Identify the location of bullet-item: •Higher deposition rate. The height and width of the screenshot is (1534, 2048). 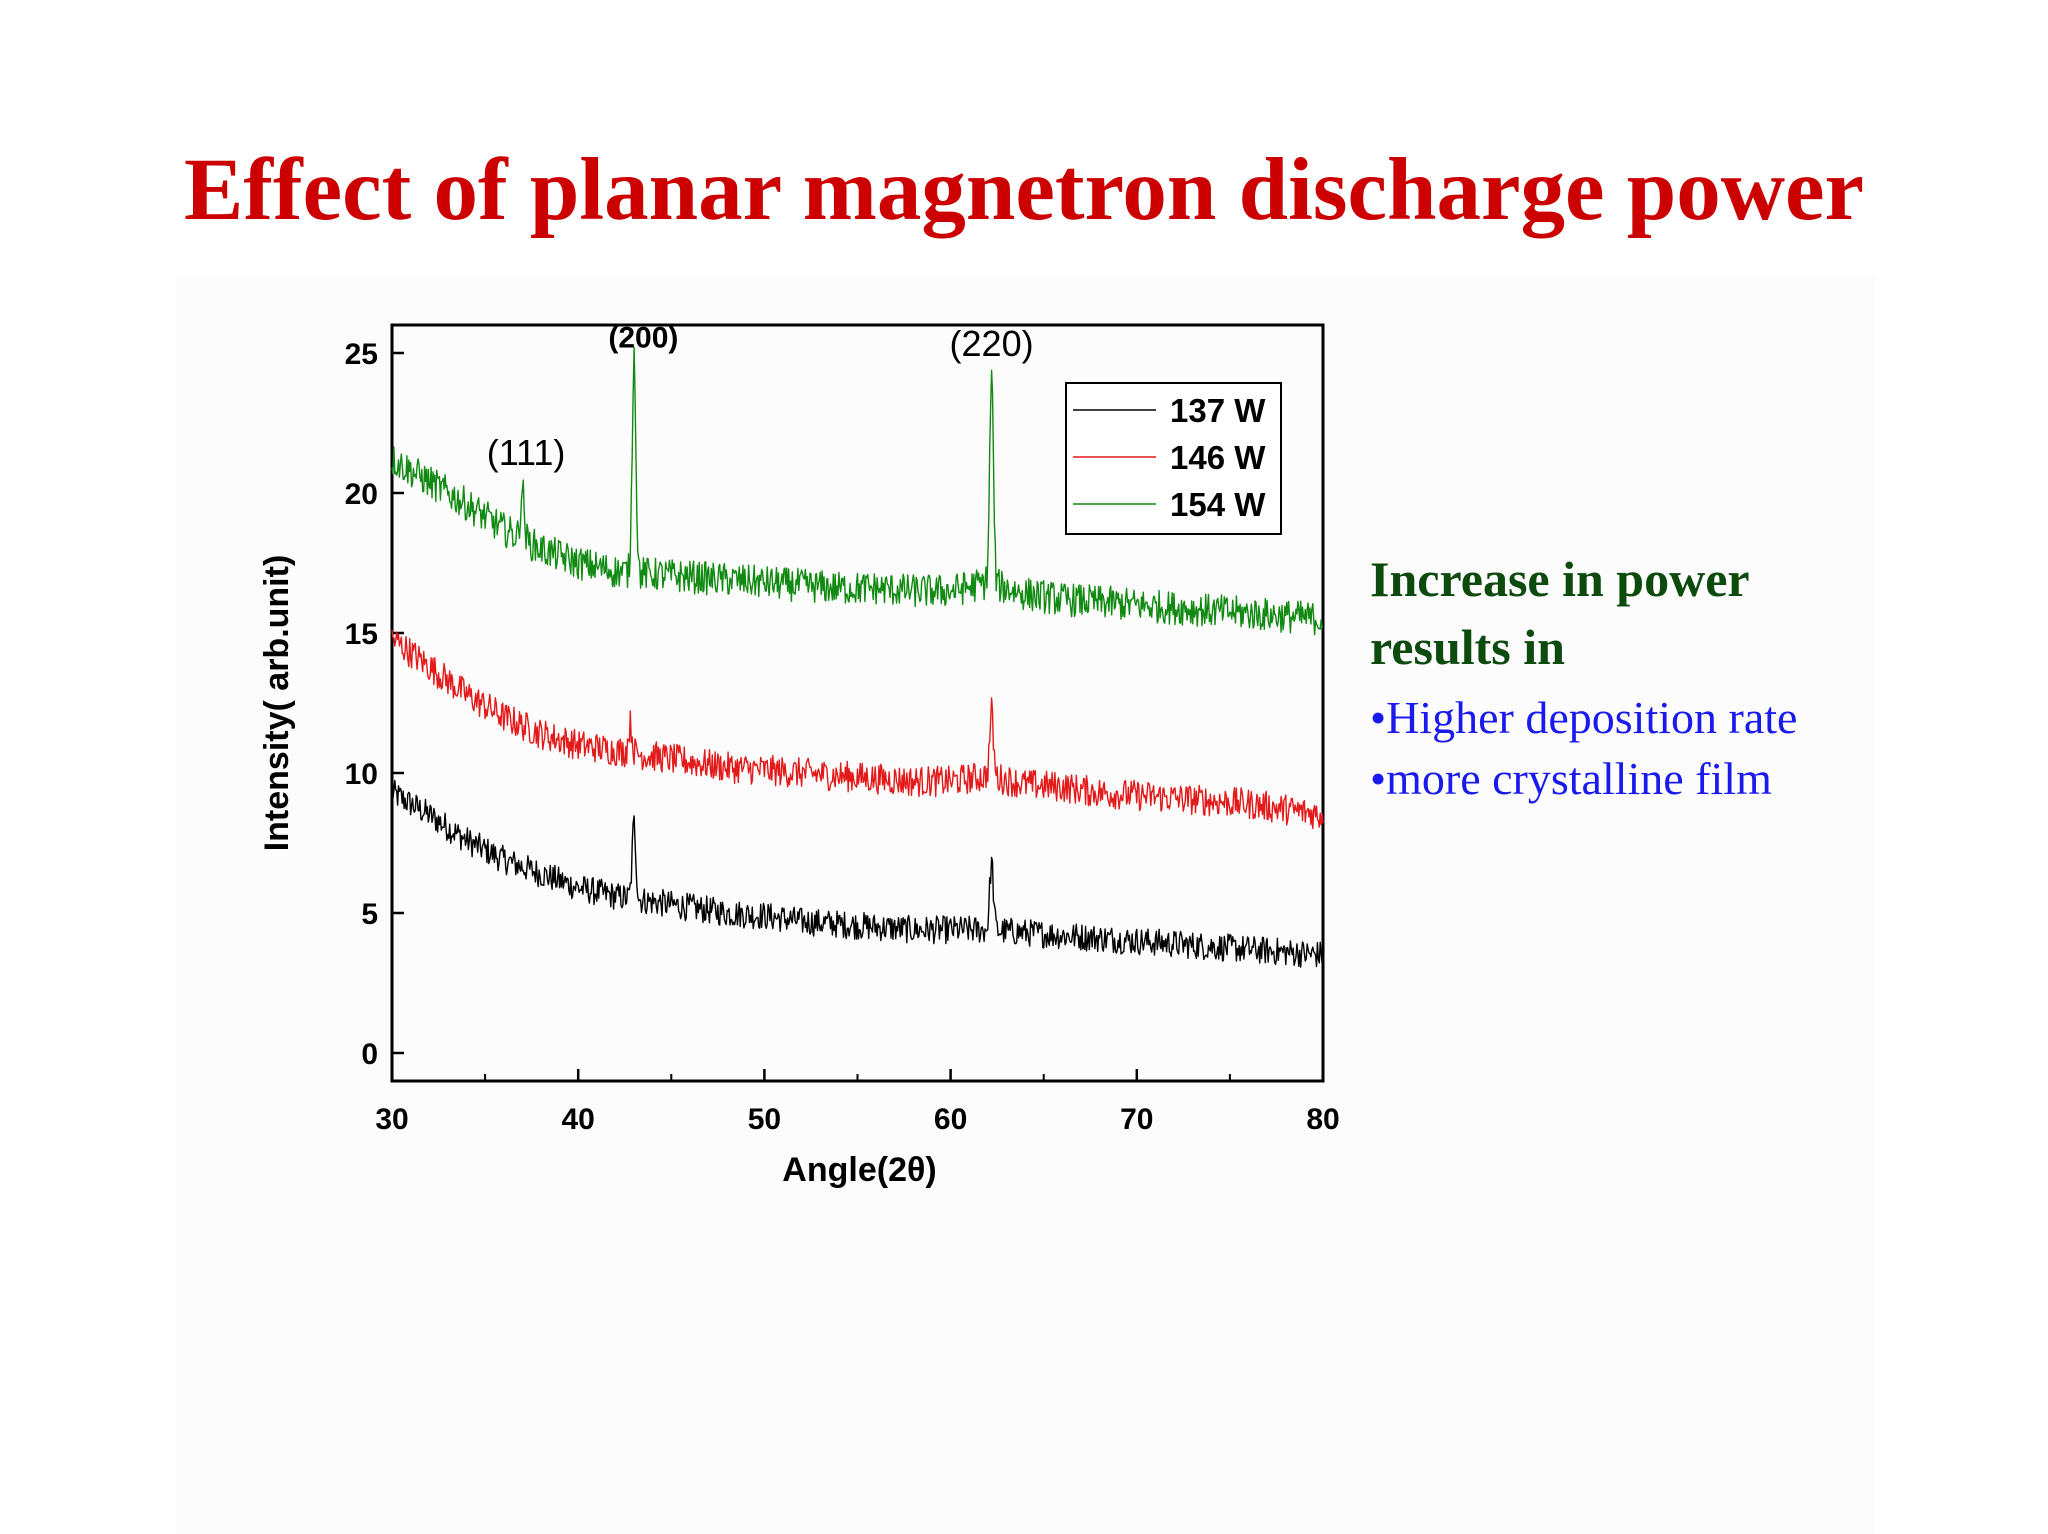
(1584, 717).